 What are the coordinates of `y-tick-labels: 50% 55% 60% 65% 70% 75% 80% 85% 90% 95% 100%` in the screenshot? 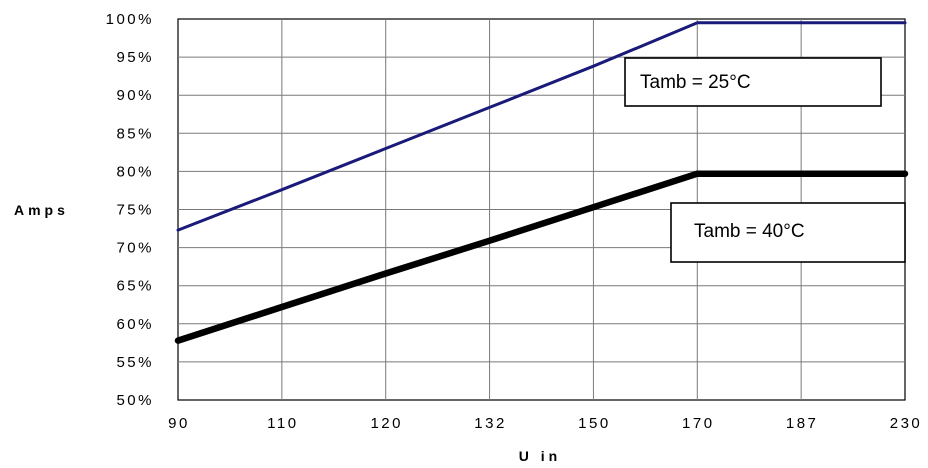 It's located at (130, 210).